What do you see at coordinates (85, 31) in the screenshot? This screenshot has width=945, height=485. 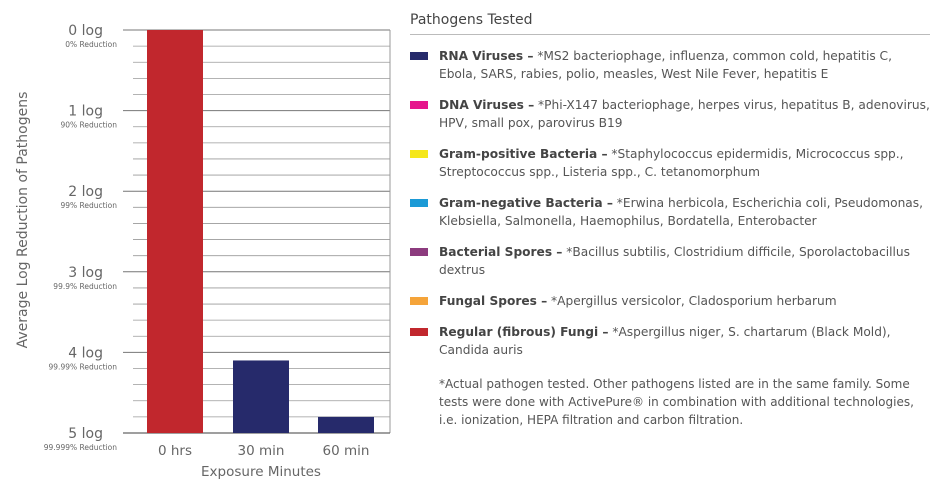 I see `y-tick-label: 0 log` at bounding box center [85, 31].